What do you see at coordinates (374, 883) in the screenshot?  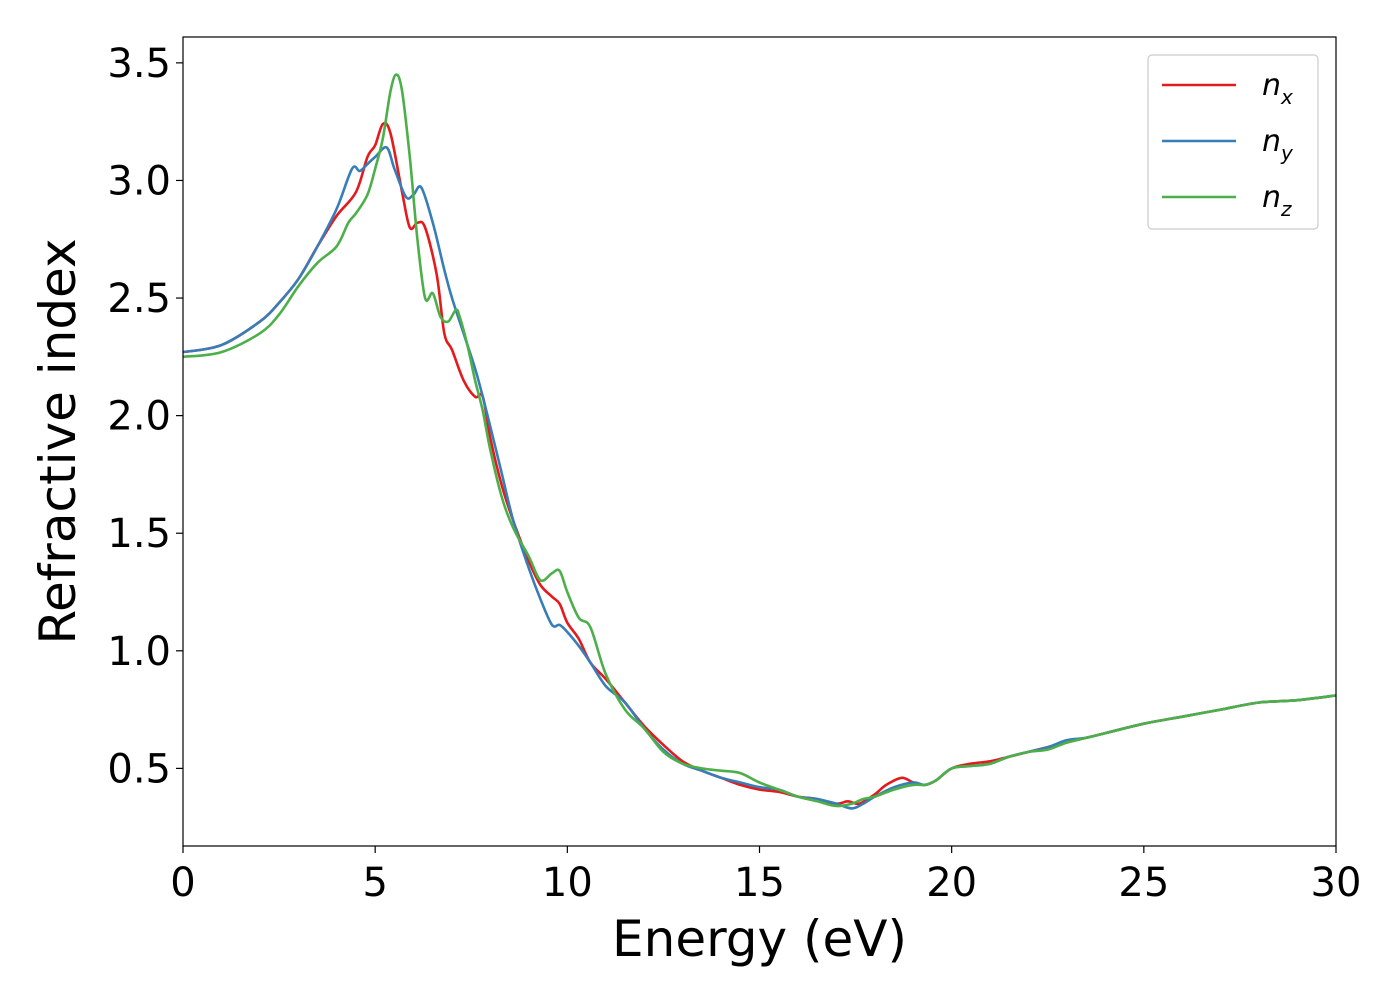 I see `x-tick-label: 5` at bounding box center [374, 883].